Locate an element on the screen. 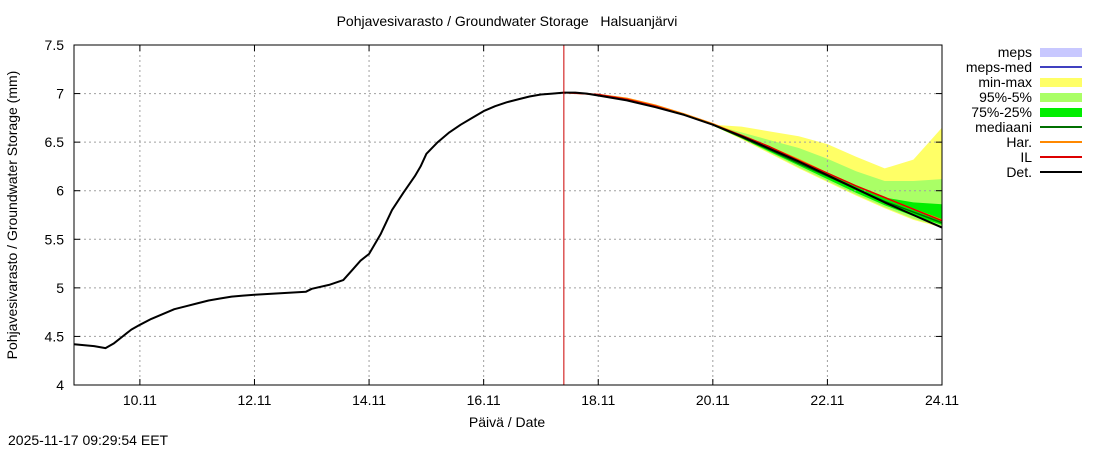 This screenshot has height=450, width=1100. y-tick-label: 5 is located at coordinates (60, 288).